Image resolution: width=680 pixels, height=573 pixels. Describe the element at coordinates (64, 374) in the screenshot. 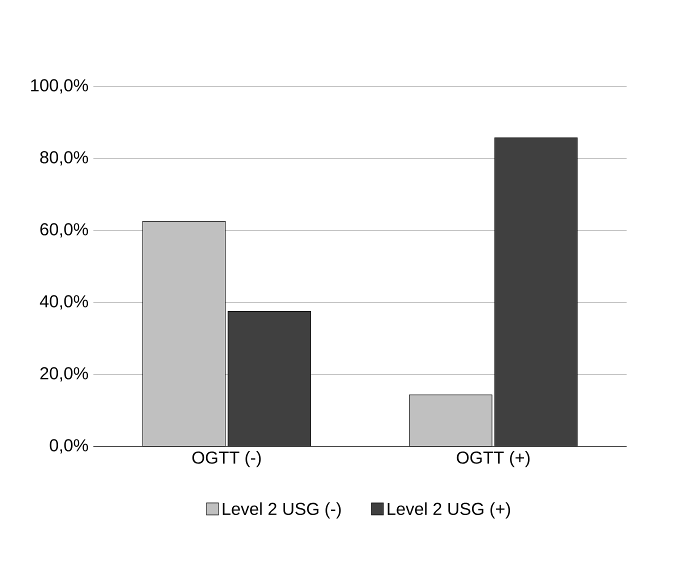

I see `y-tick-label: 20,0%` at that location.